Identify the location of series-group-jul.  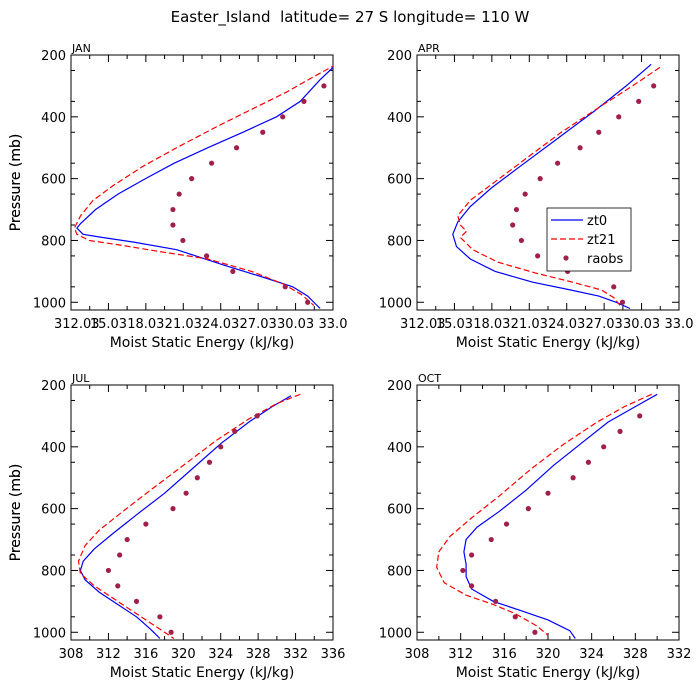
(189, 516).